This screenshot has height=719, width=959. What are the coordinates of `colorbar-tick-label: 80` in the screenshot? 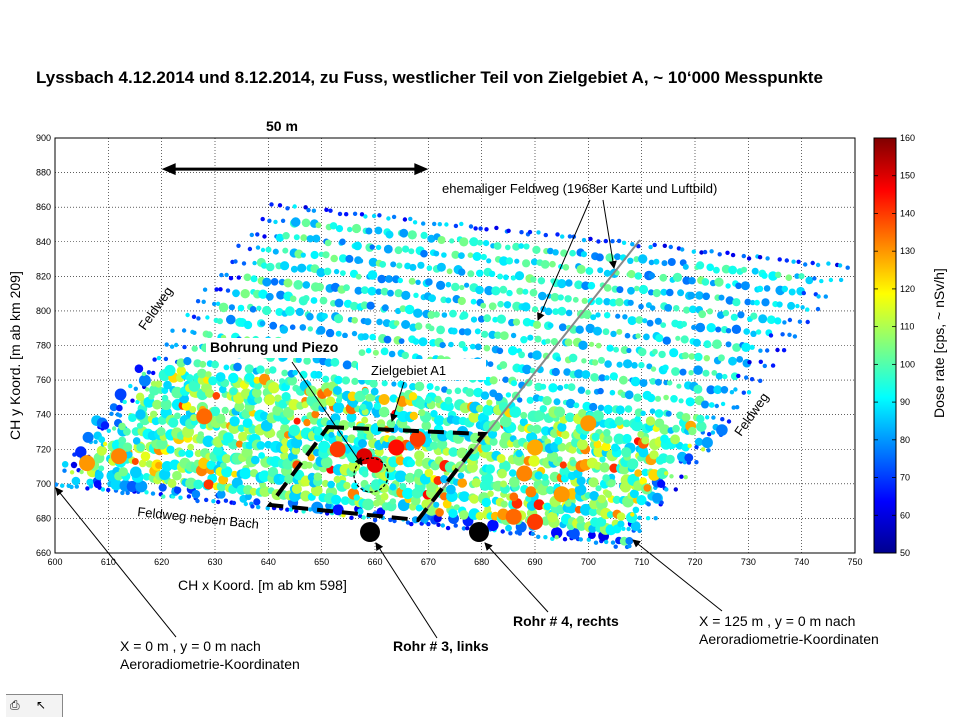 It's located at (905, 440).